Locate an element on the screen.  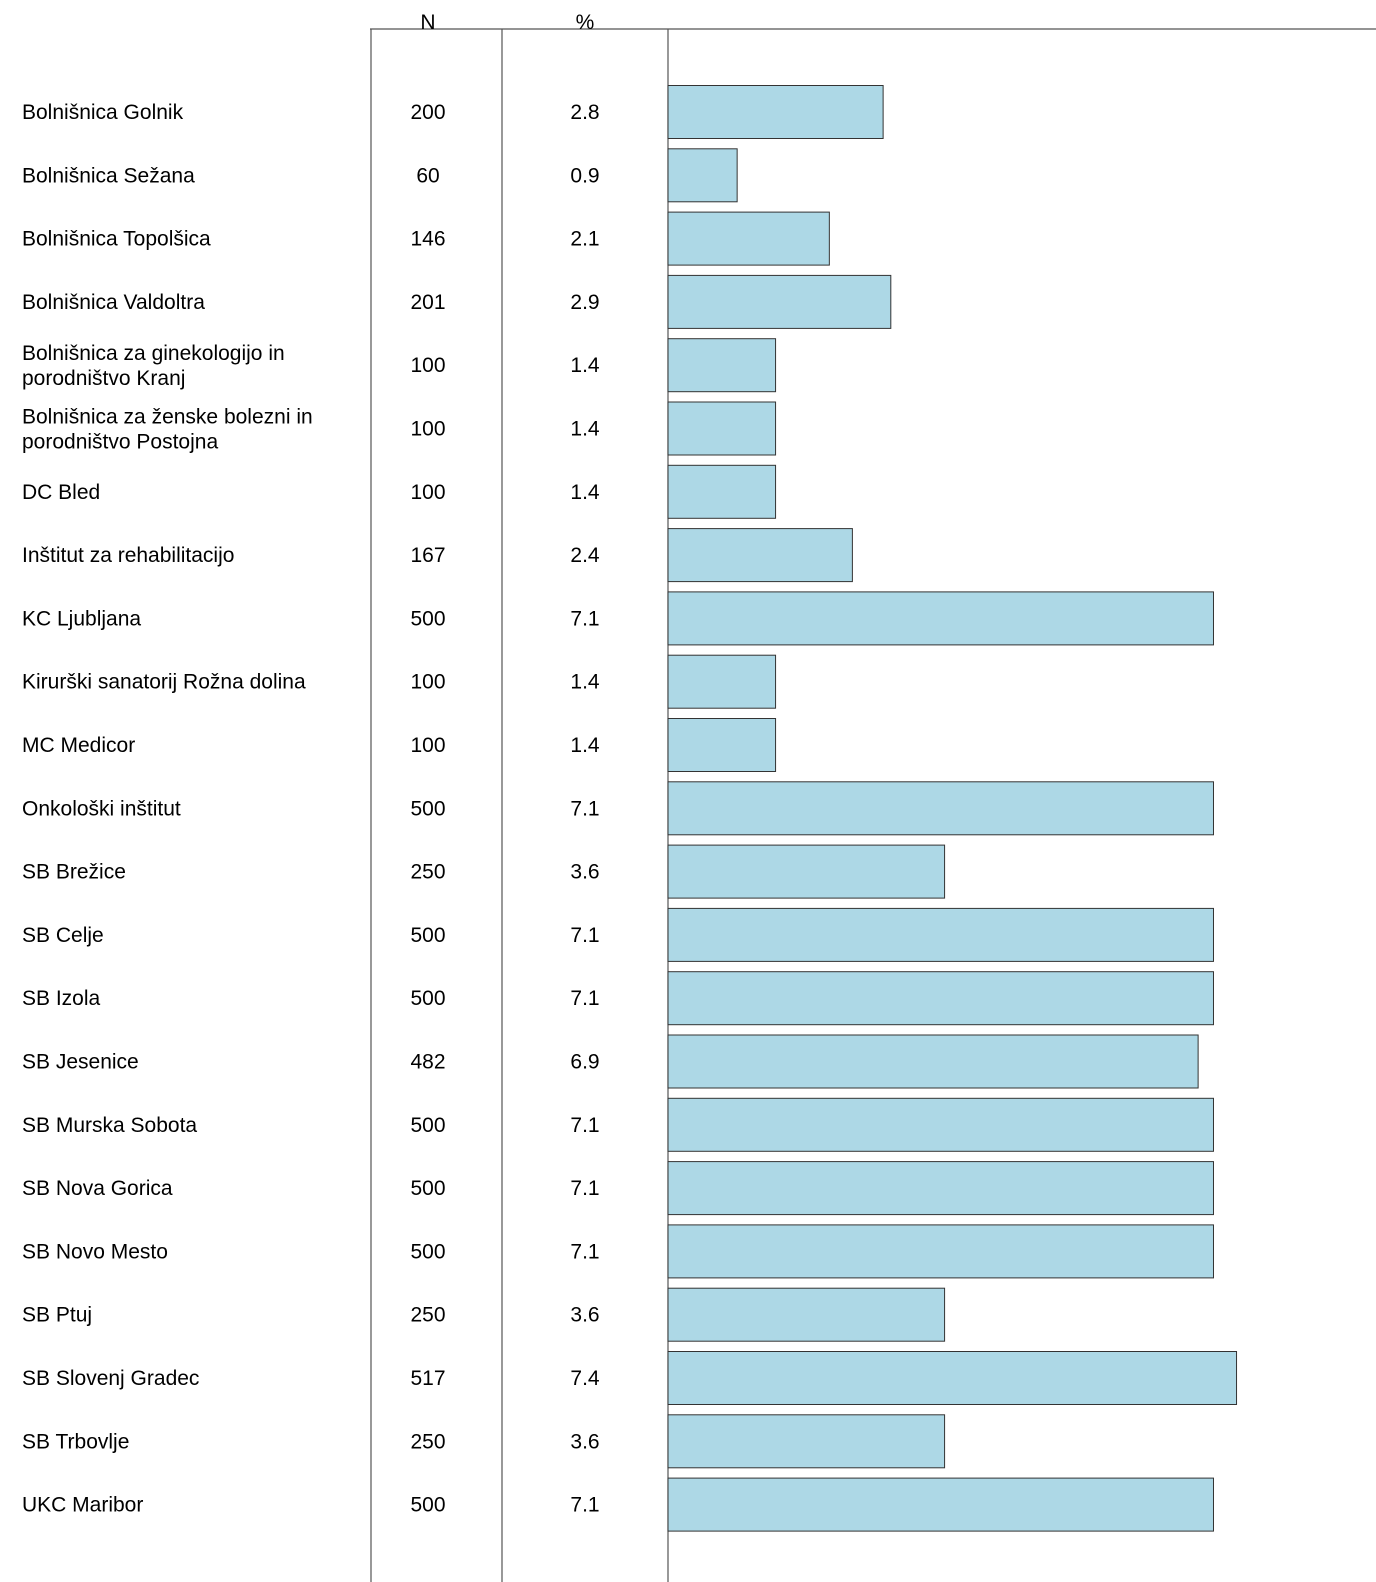
chart-row: DC Bled 100 1.4 is located at coordinates (399, 491).